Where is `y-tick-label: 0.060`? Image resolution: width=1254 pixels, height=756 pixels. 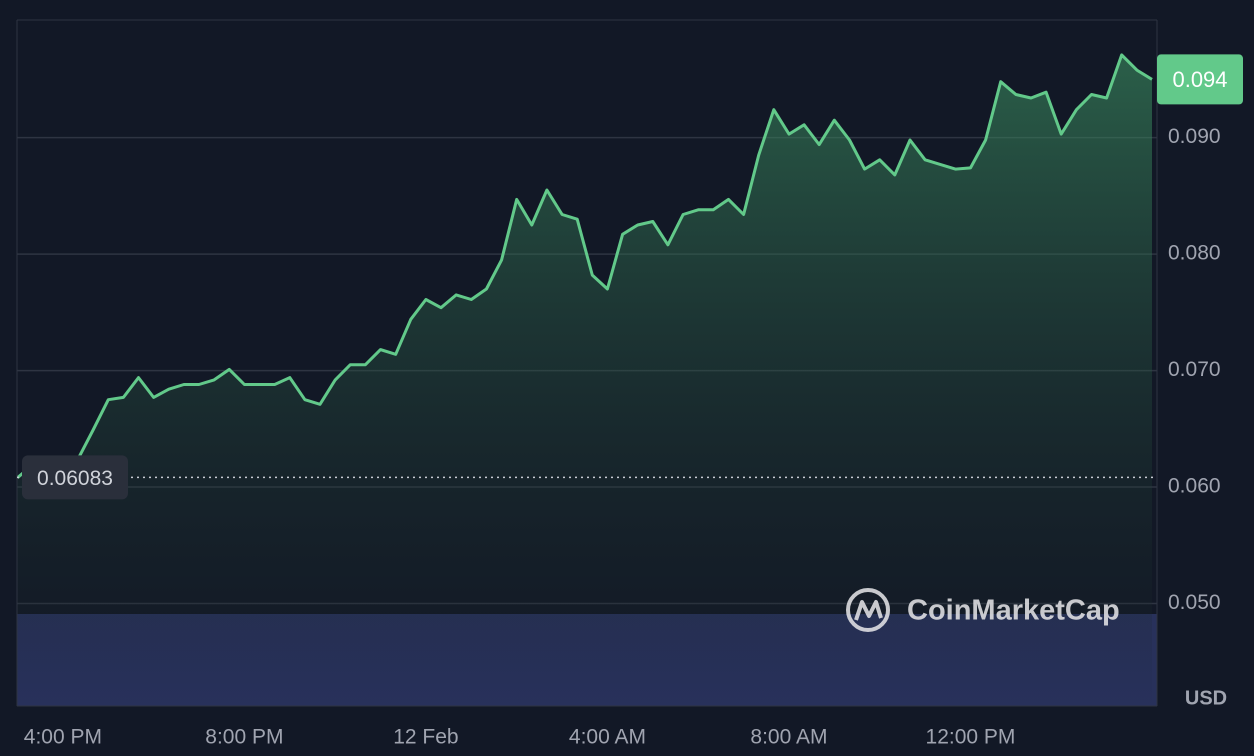
y-tick-label: 0.060 is located at coordinates (1194, 486).